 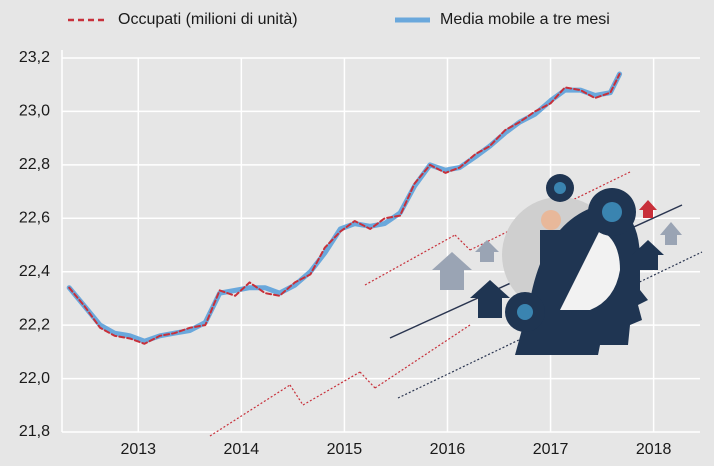 I want to click on x-tick-label: 2013, so click(x=138, y=449).